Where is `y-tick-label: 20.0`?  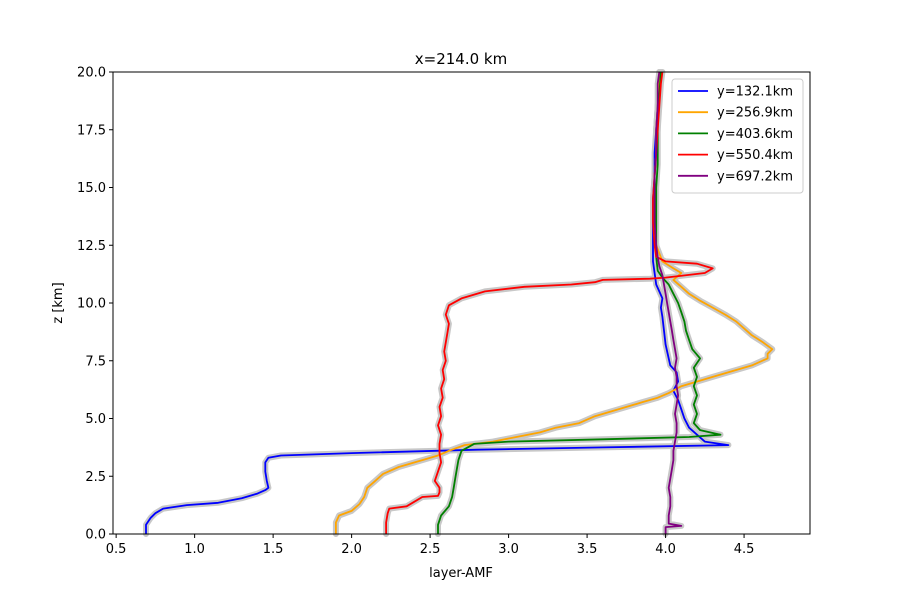 y-tick-label: 20.0 is located at coordinates (91, 73).